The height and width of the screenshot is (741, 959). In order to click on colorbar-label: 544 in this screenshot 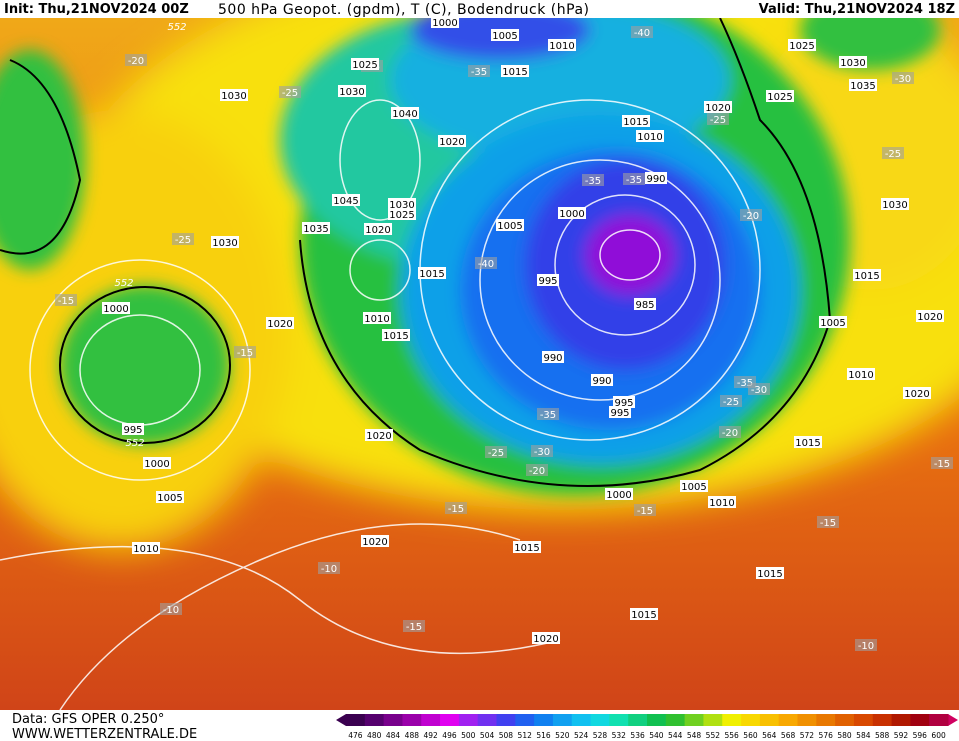, I will do `click(675, 735)`.